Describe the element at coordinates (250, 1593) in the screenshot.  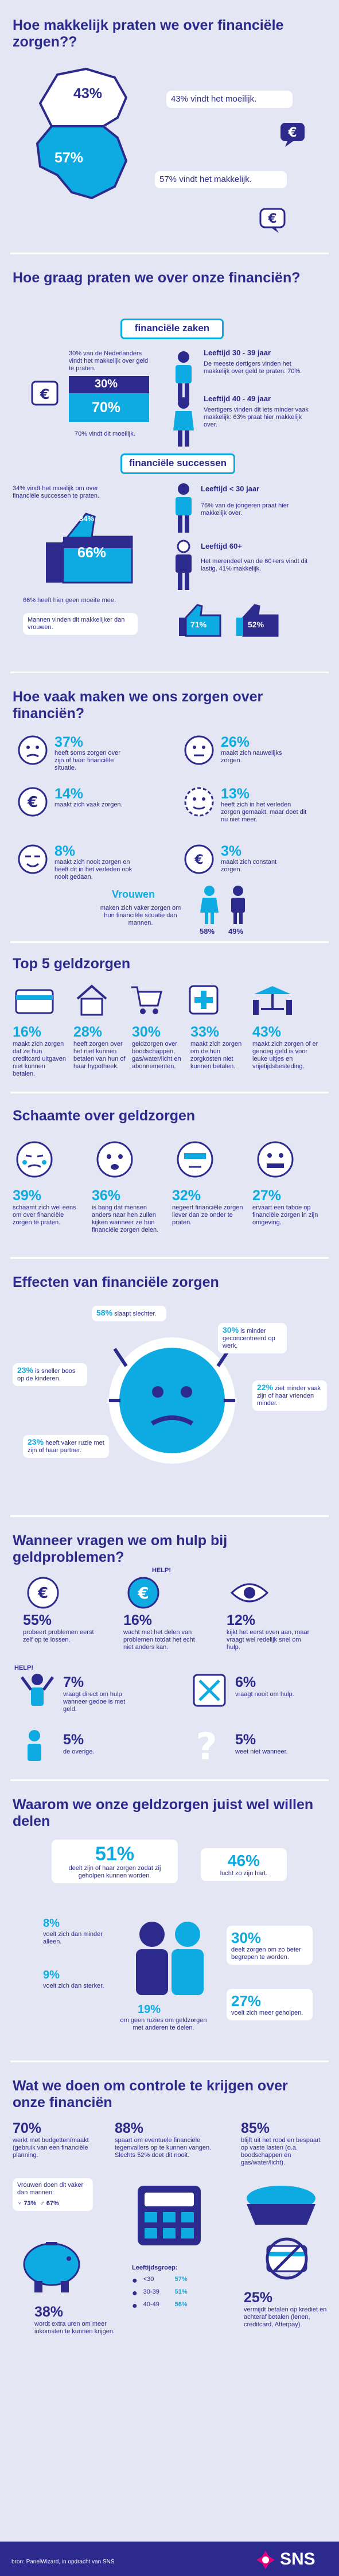
I see `eye-icon` at that location.